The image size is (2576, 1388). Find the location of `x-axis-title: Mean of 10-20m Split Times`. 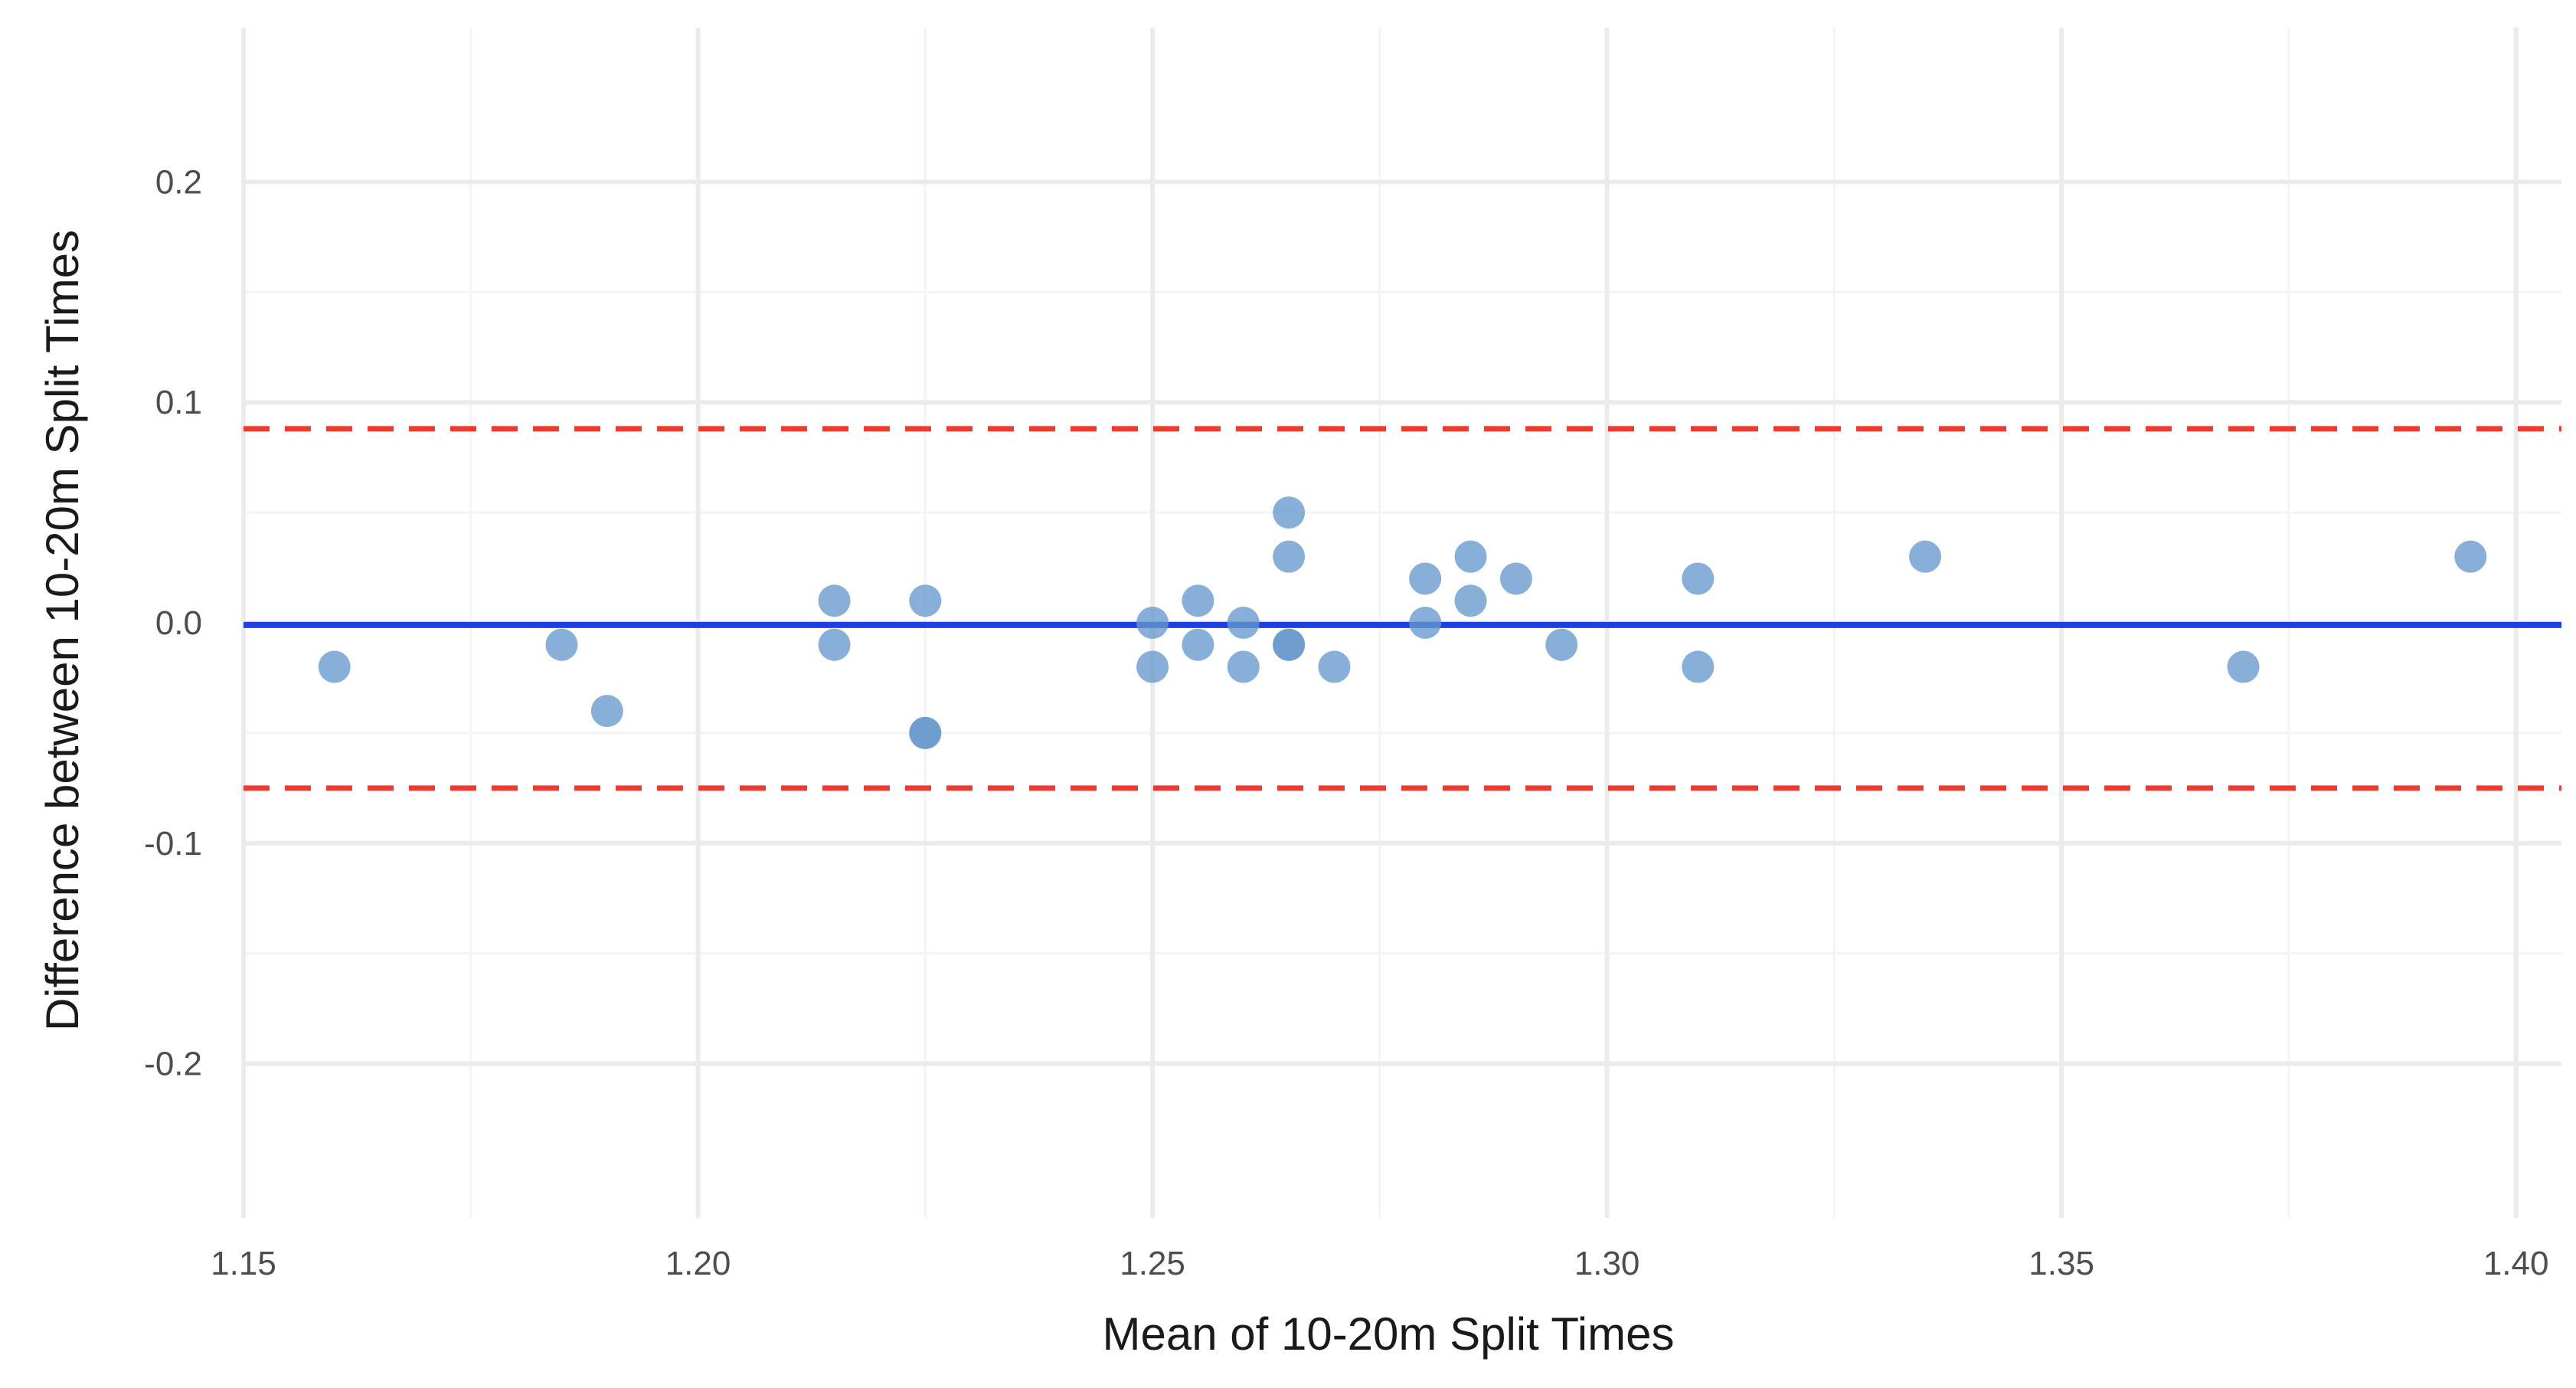

x-axis-title: Mean of 10-20m Split Times is located at coordinates (1389, 1334).